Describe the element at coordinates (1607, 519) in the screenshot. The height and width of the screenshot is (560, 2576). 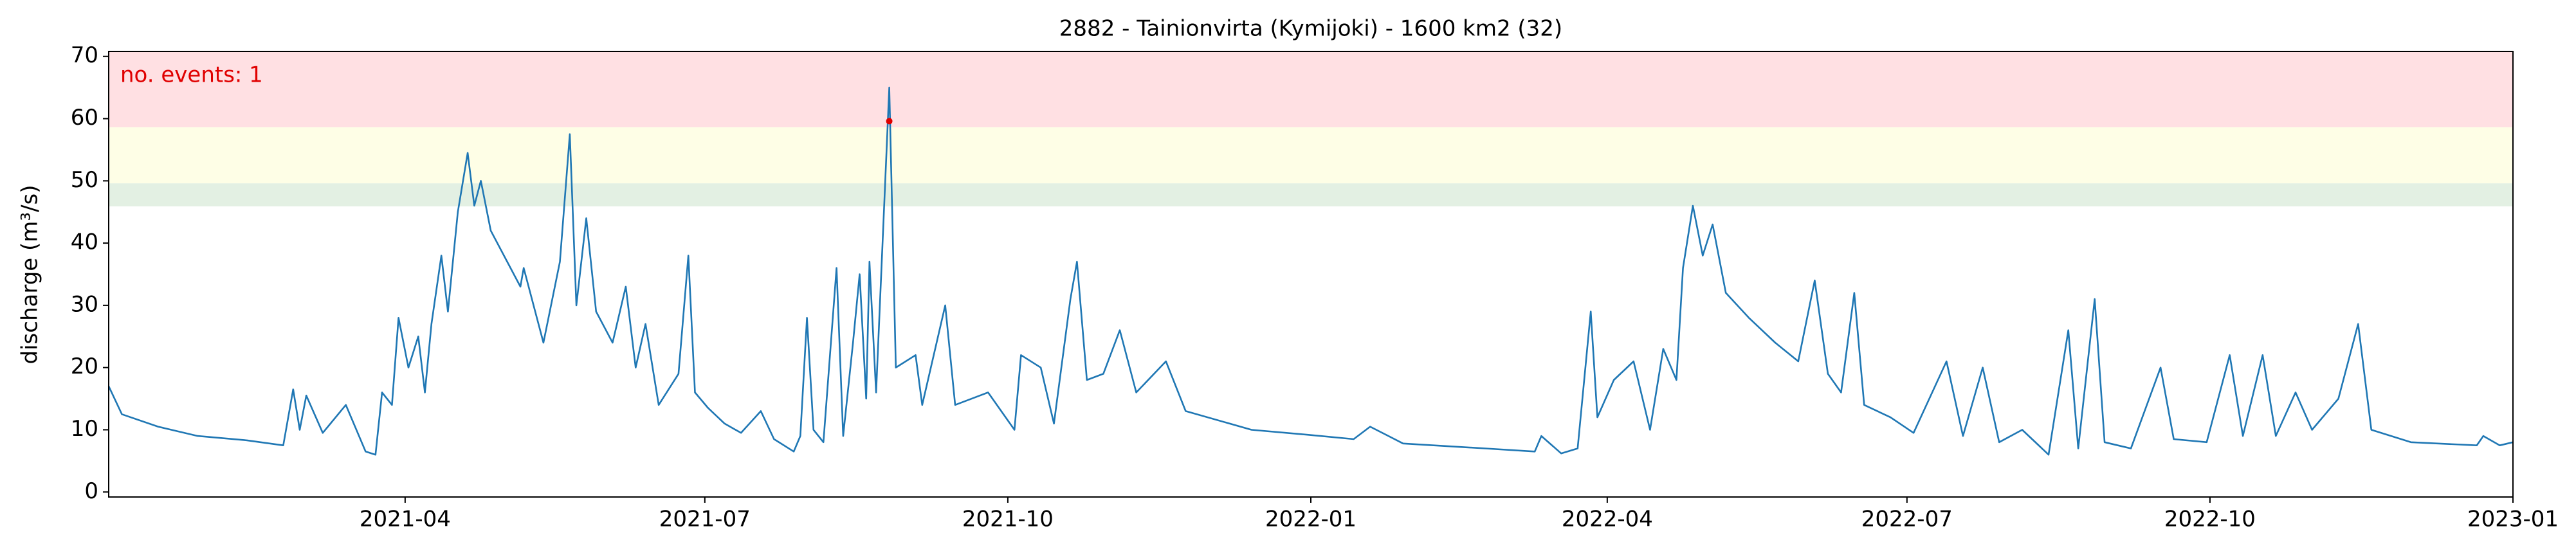
I see `x-tick-label: 2022-04` at that location.